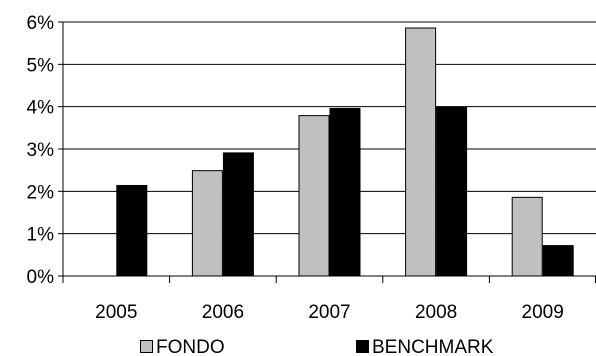  I want to click on legend-item-benchmark: BENCHMARK, so click(425, 346).